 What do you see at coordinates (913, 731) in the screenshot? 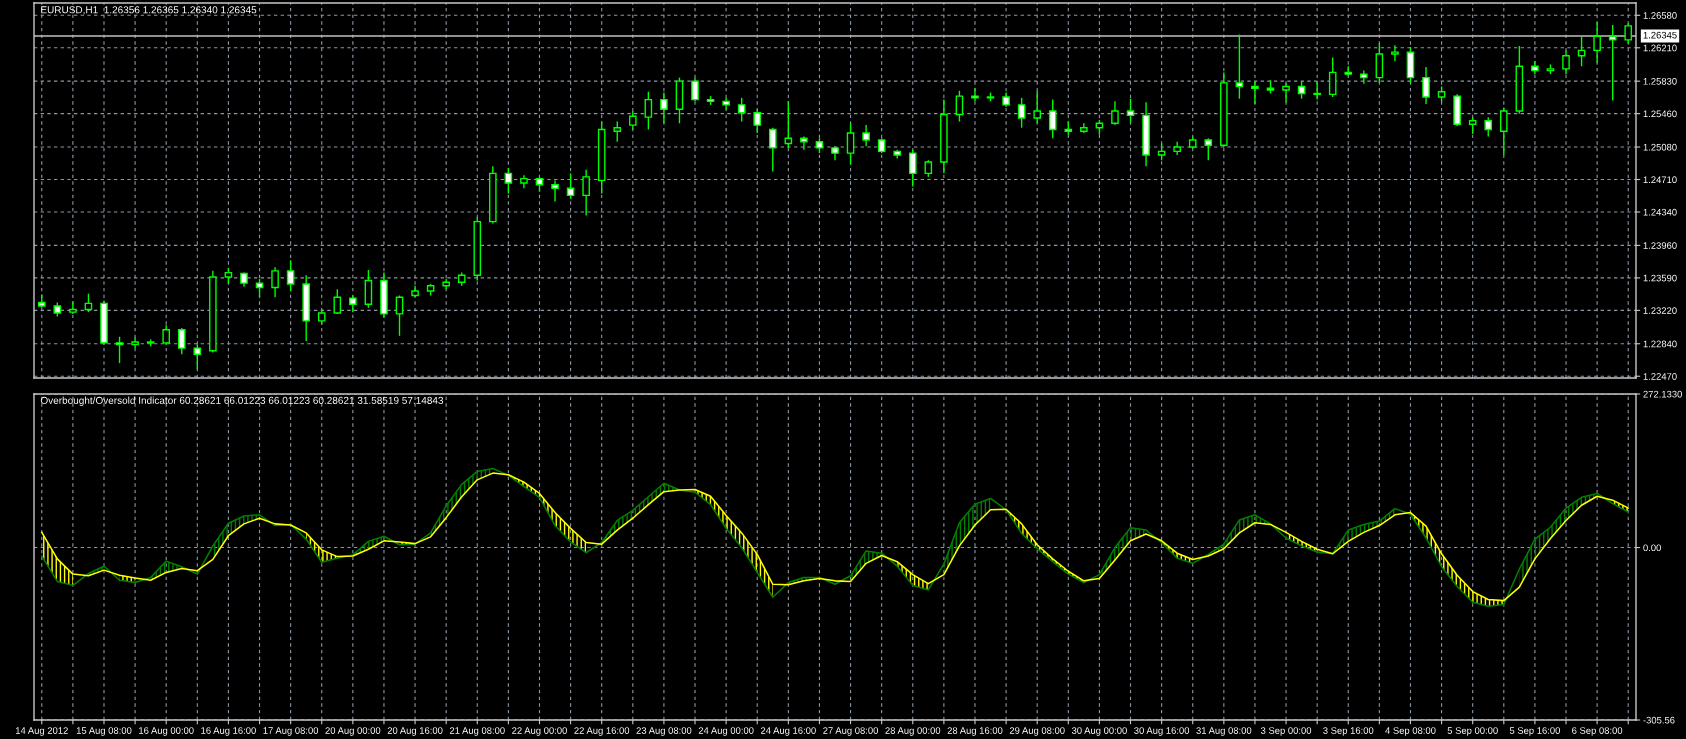
I see `x-tick-label: 28 Aug 00:00` at bounding box center [913, 731].